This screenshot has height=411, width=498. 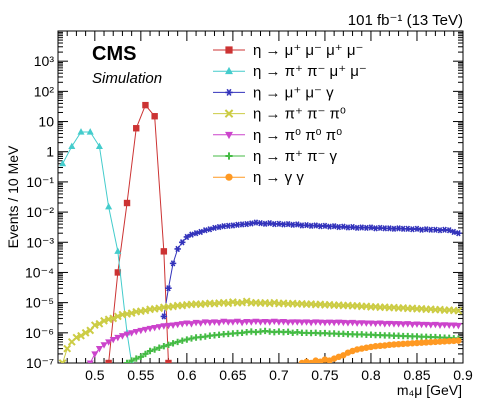 I want to click on y-tick-label: 10⁻⁴, so click(x=39, y=272).